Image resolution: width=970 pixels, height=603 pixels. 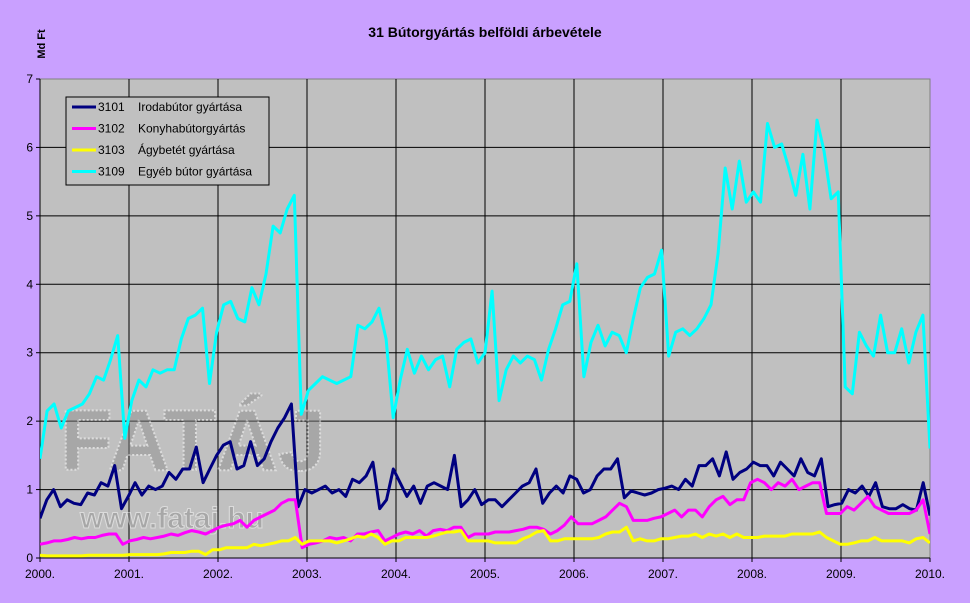 What do you see at coordinates (29, 490) in the screenshot?
I see `y-tick-label: 1` at bounding box center [29, 490].